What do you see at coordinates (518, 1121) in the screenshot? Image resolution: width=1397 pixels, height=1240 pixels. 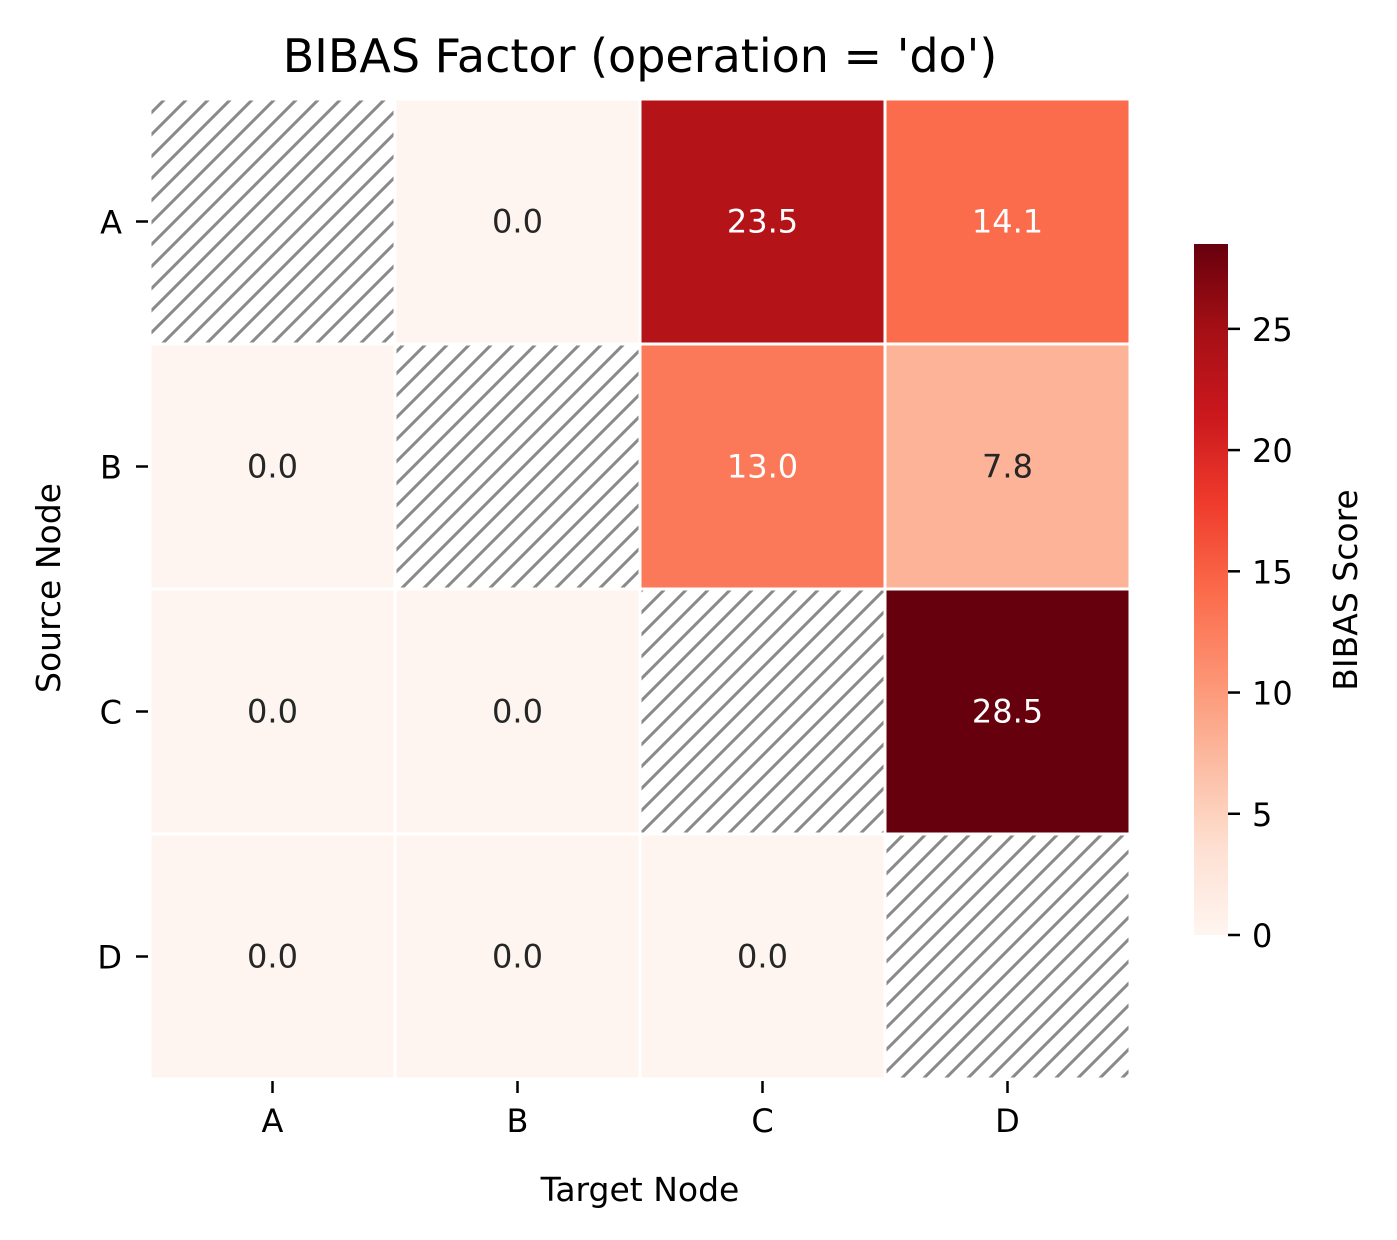 I see `x-tick-label: B` at bounding box center [518, 1121].